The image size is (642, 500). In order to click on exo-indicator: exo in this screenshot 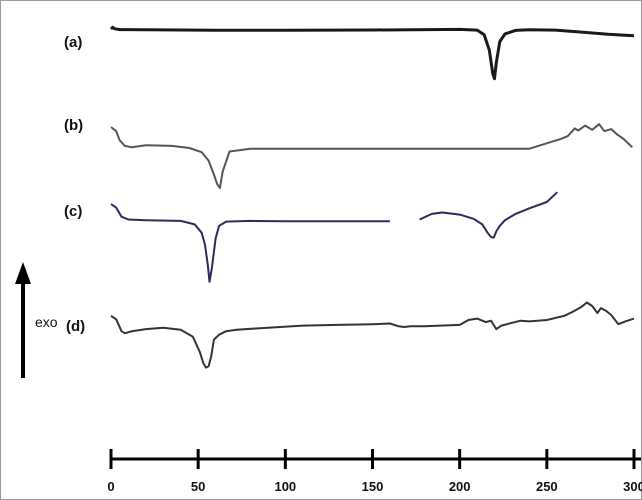, I will do `click(36, 320)`.